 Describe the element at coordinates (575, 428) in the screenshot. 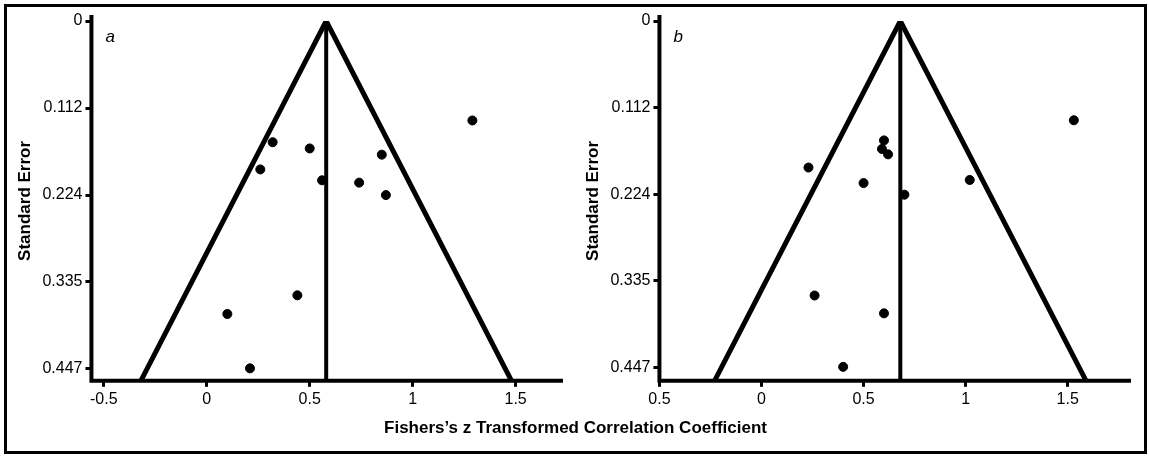

I see `x-axis-title: Fishers’s z Transformed Correlation Coefficient` at that location.